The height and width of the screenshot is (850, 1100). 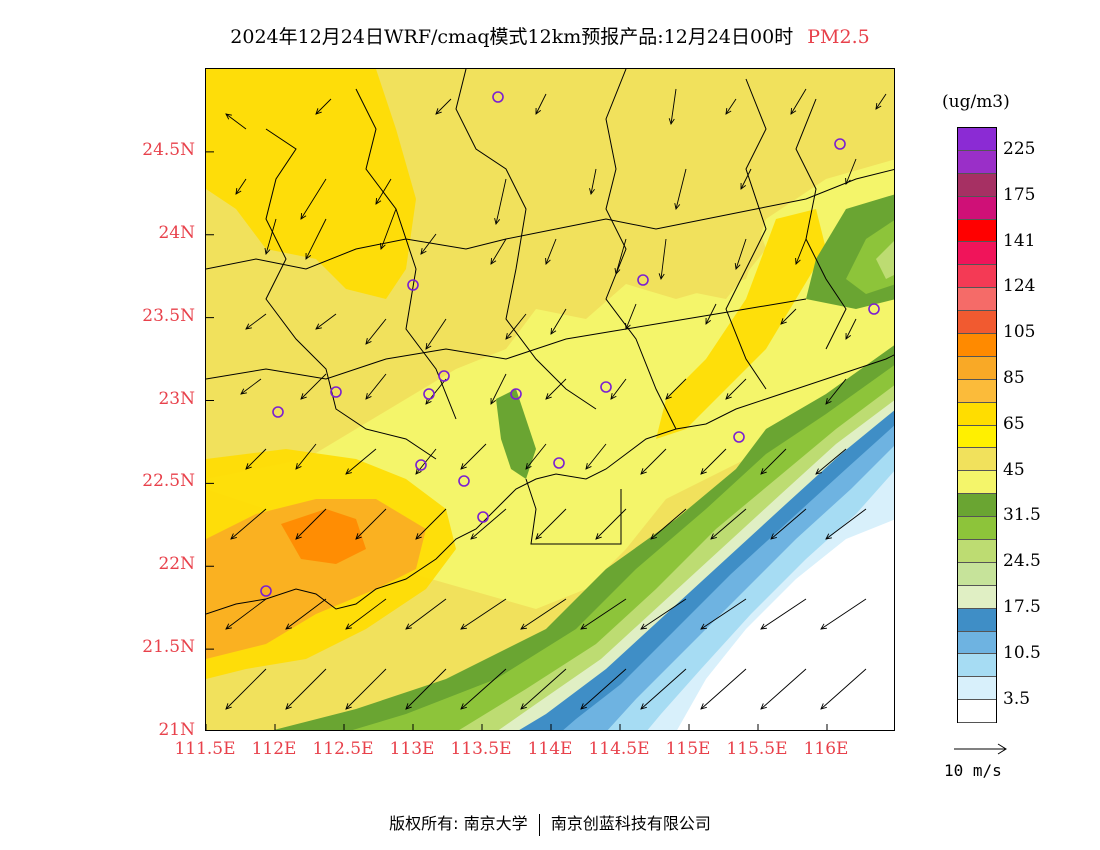 I want to click on lat-tick-label: 22N, so click(x=176, y=564).